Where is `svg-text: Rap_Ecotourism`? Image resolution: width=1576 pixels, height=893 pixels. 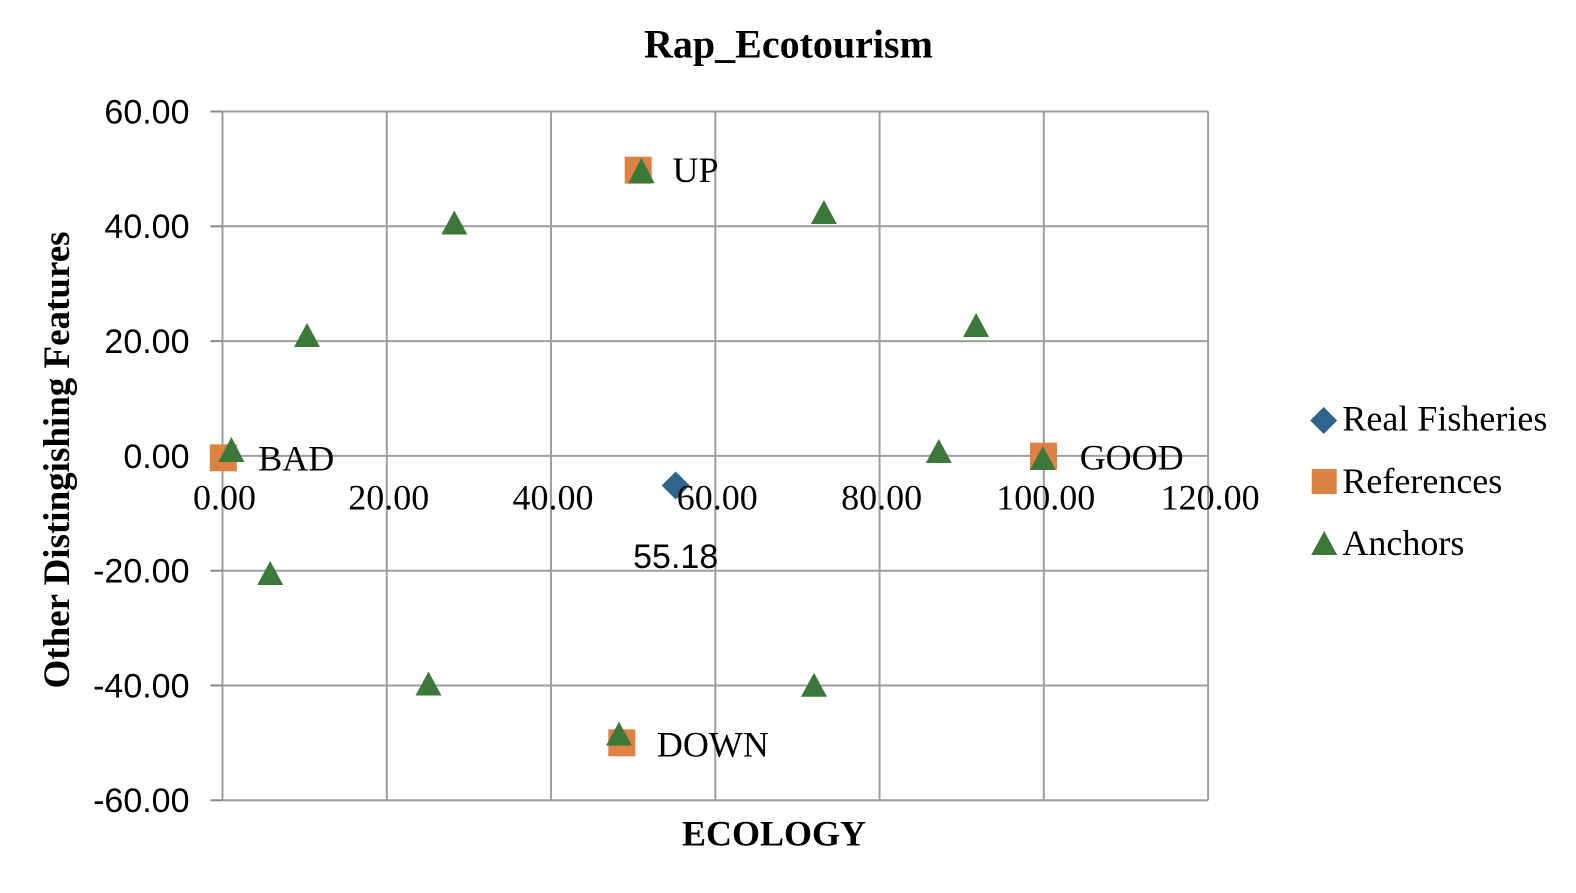 svg-text: Rap_Ecotourism is located at coordinates (788, 44).